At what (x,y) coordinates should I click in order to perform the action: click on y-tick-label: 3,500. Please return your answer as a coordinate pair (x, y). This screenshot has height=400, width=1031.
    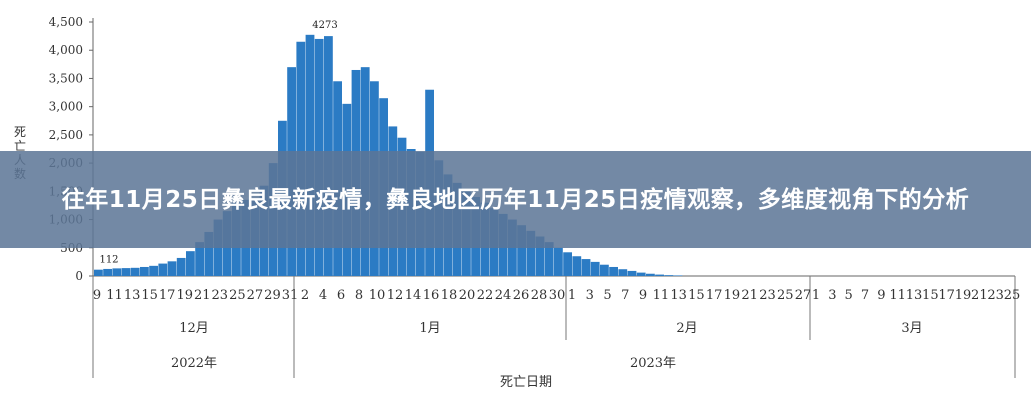
    Looking at the image, I should click on (66, 78).